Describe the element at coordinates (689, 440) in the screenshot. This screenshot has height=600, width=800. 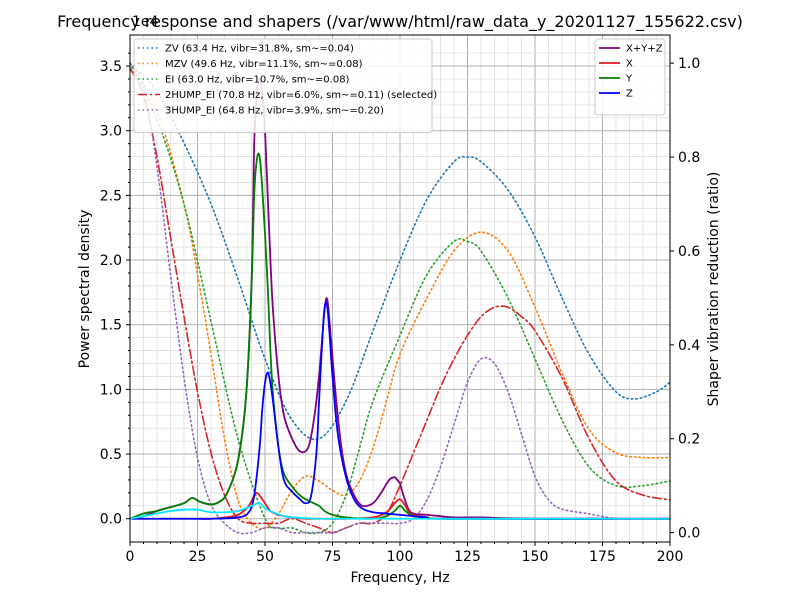
I see `y-right-tick-label: 0.2` at that location.